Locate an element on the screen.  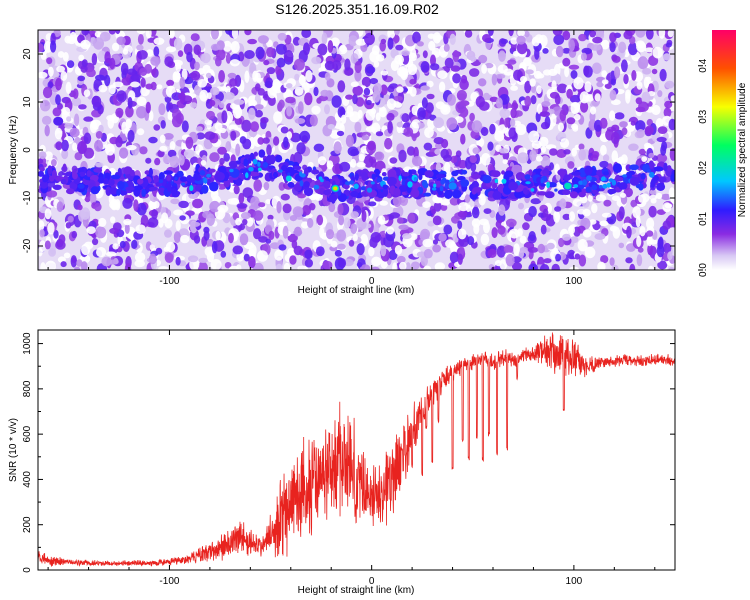
y-tick-label: -20 is located at coordinates (27, 245).